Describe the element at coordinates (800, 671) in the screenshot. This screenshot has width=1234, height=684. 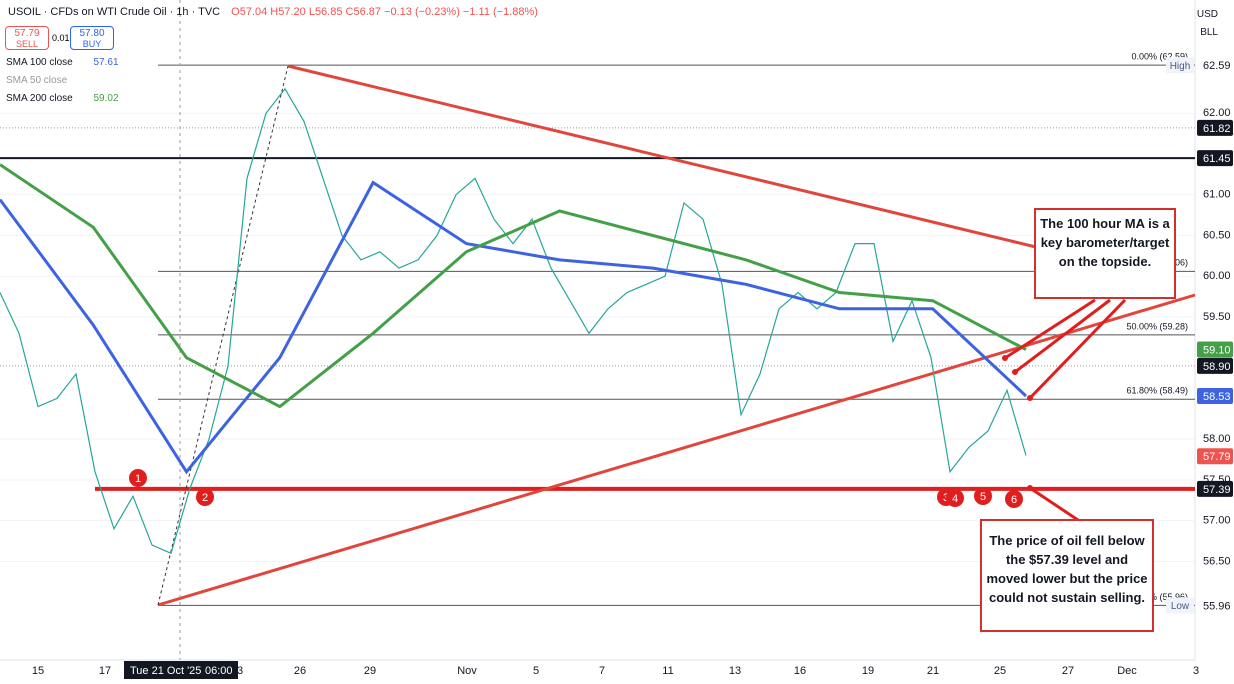
I see `x-tick-label: 16` at that location.